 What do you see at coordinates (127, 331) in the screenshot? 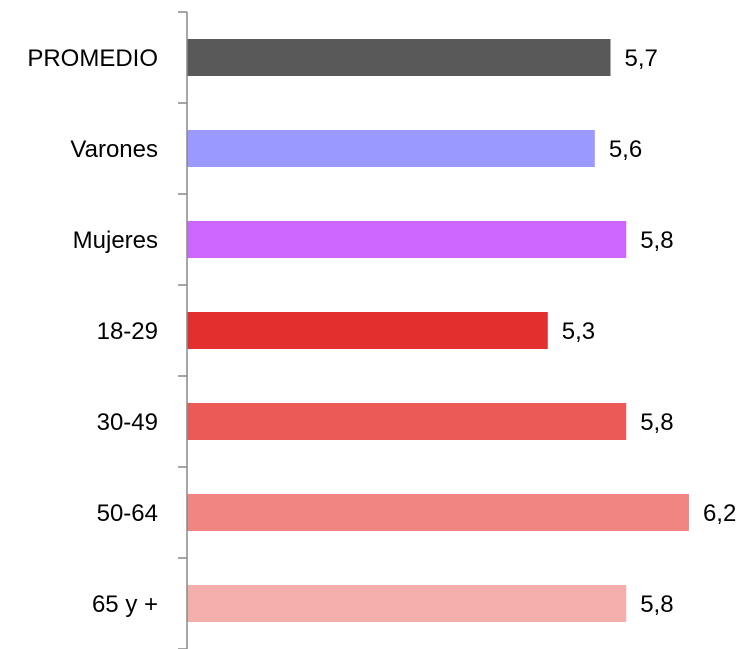
I see `y-tick-label: 18-29` at bounding box center [127, 331].